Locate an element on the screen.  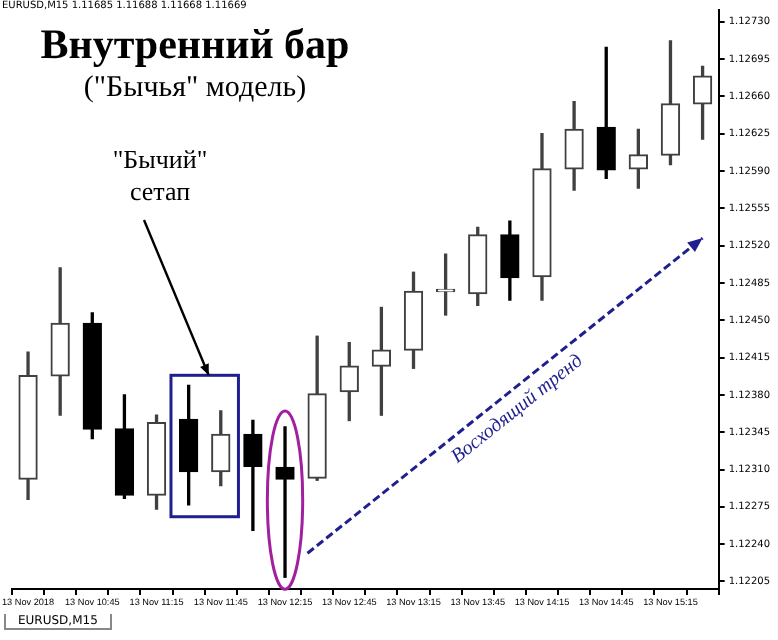
text: ("Бычья" модель) is located at coordinates (195, 89).